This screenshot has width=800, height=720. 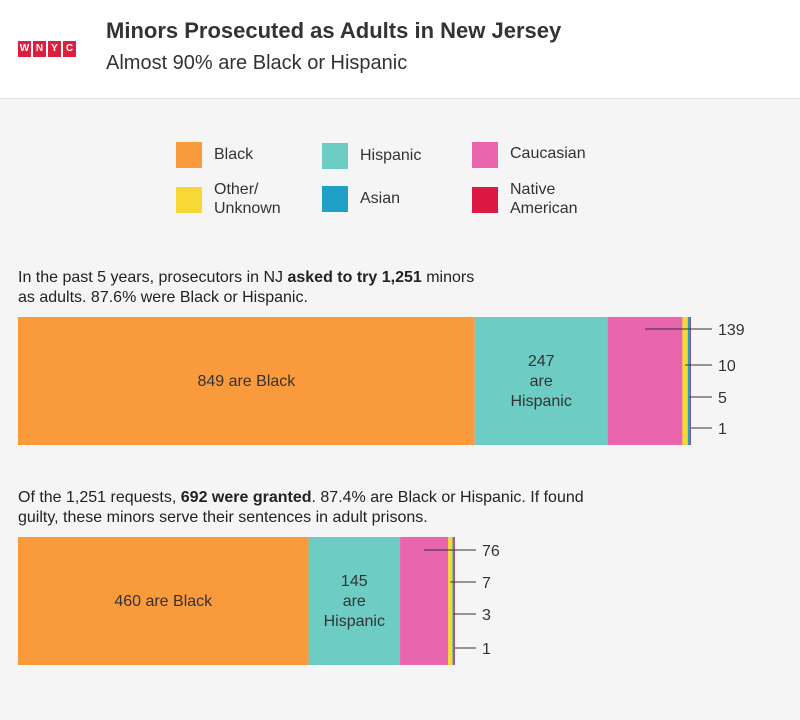 What do you see at coordinates (391, 155) in the screenshot?
I see `legend-label-hispanic: Hispanic` at bounding box center [391, 155].